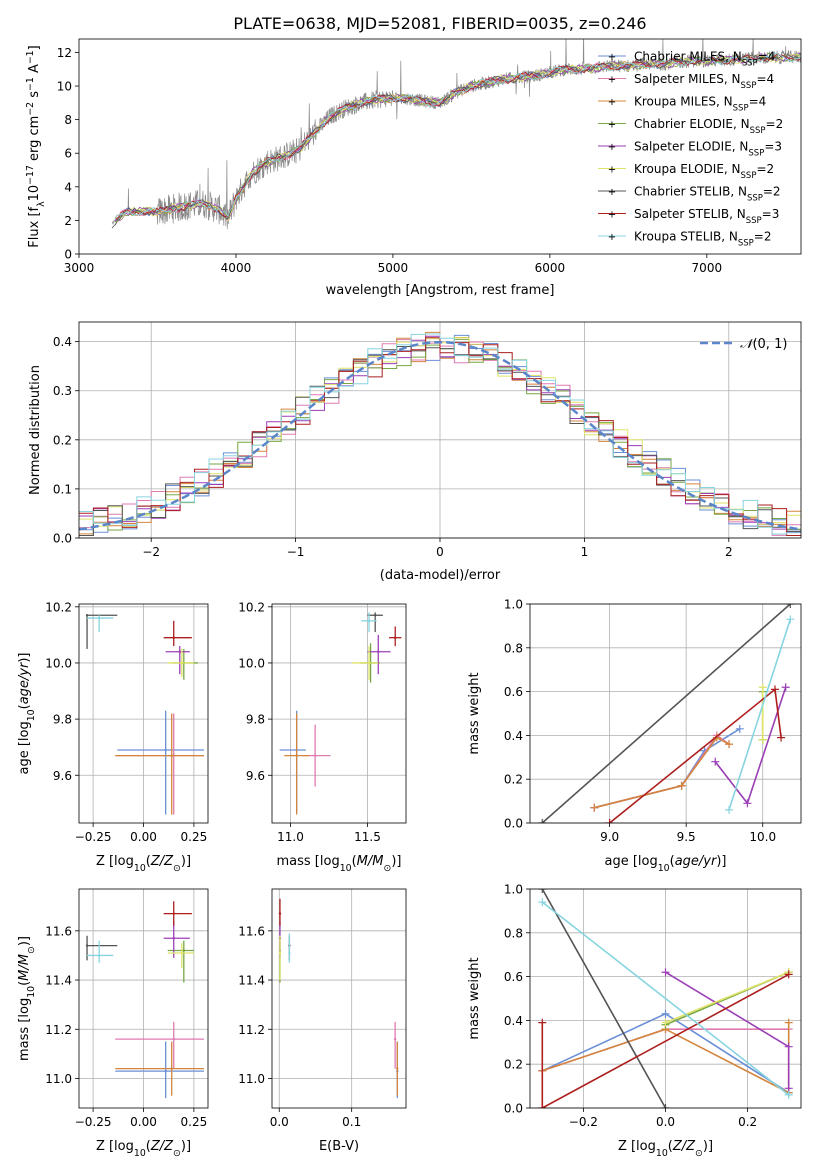 The width and height of the screenshot is (819, 1170). What do you see at coordinates (762, 837) in the screenshot?
I see `x-tick-label: 10.0` at bounding box center [762, 837].